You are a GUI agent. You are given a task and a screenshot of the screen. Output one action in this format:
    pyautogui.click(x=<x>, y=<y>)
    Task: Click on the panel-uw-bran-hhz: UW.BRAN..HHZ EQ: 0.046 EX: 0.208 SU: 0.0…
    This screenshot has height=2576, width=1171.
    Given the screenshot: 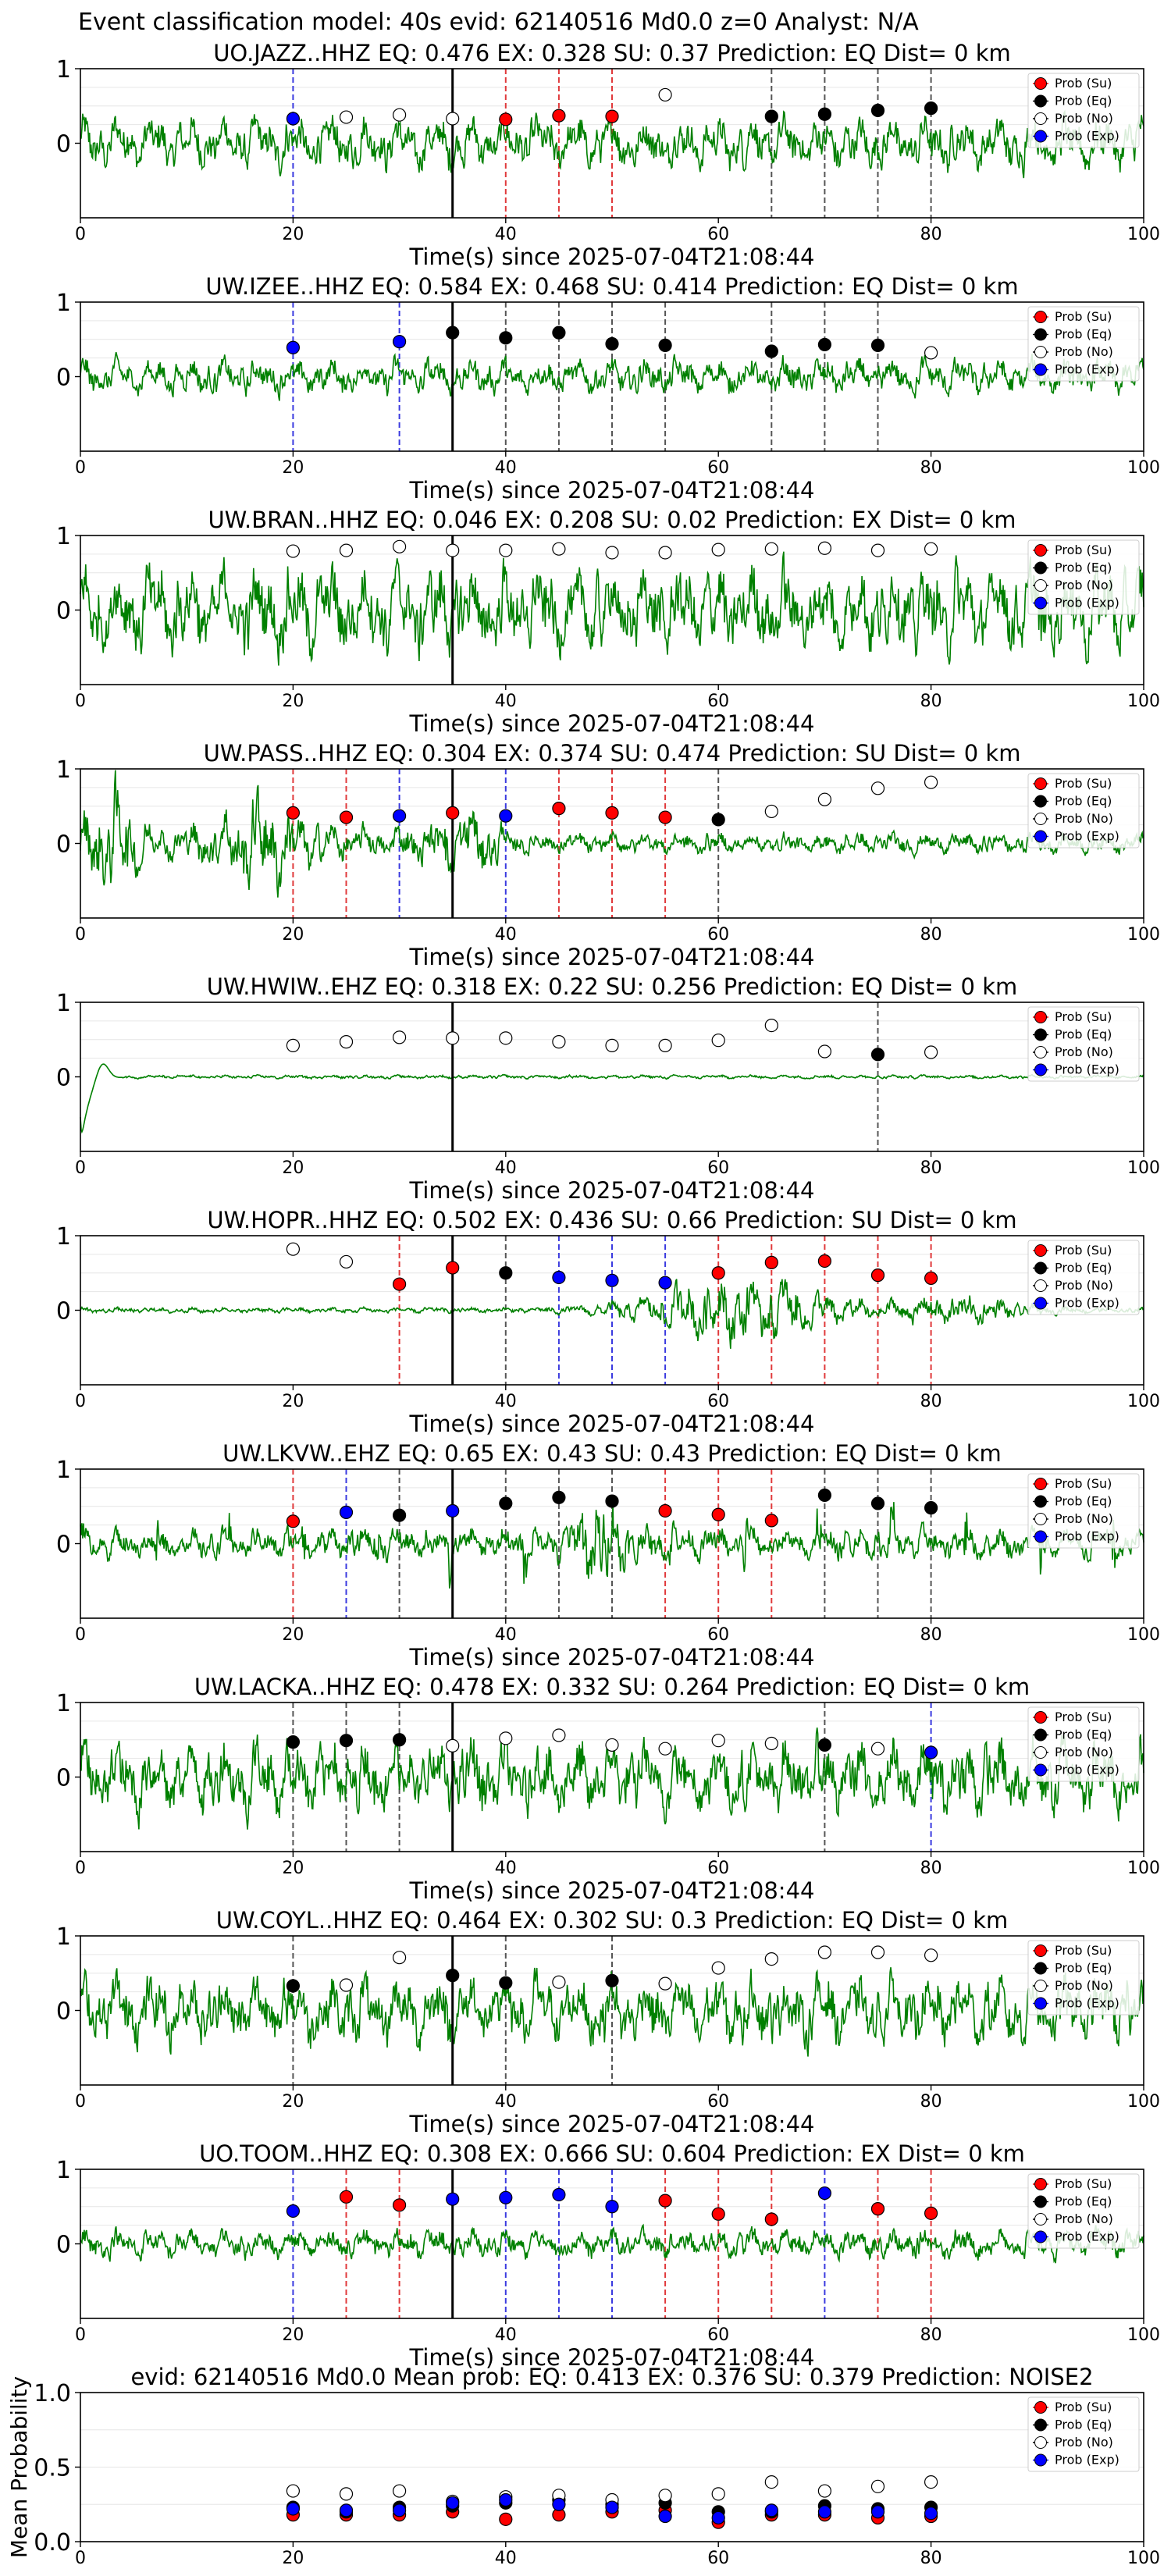 What is the action you would take?
    pyautogui.click(x=608, y=622)
    